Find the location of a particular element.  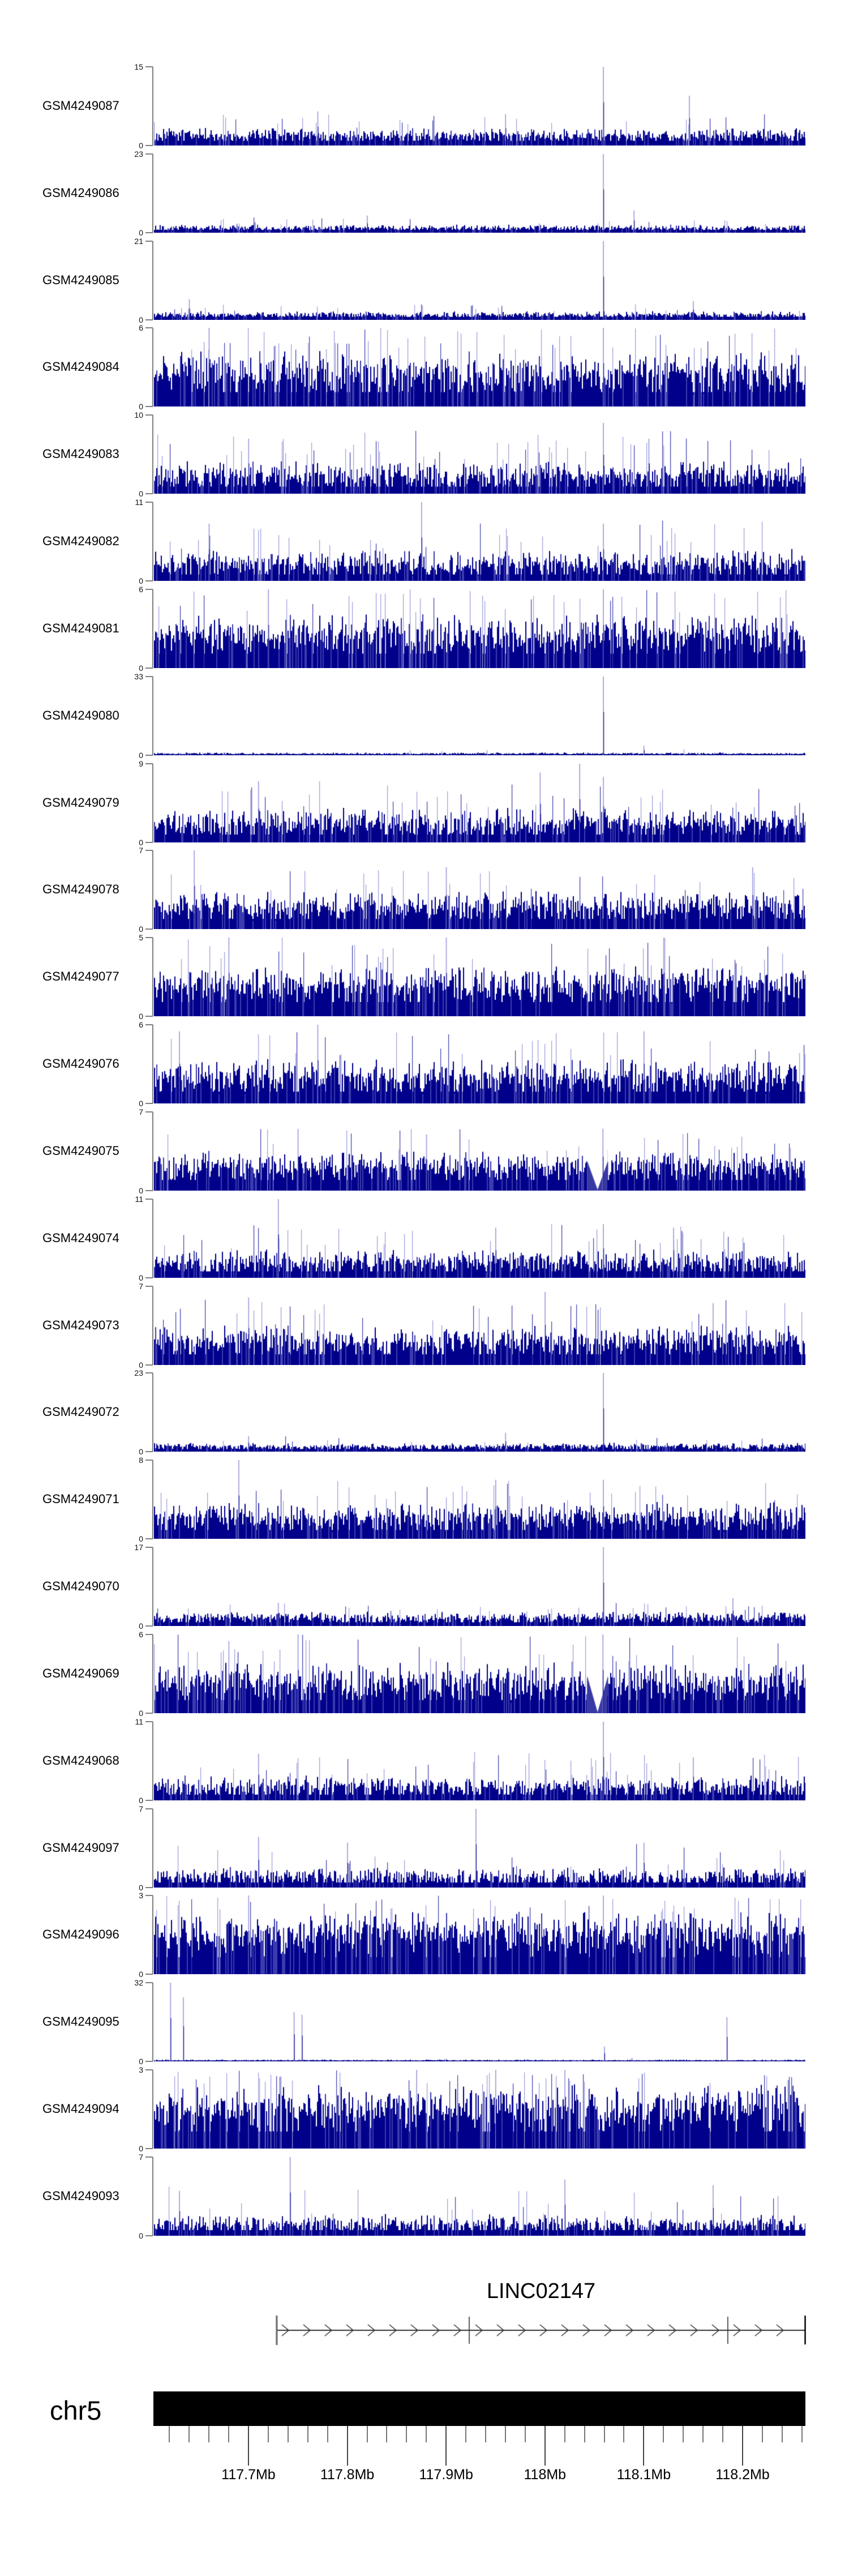

track-sample-label: GSM4249069 is located at coordinates (80, 1673).